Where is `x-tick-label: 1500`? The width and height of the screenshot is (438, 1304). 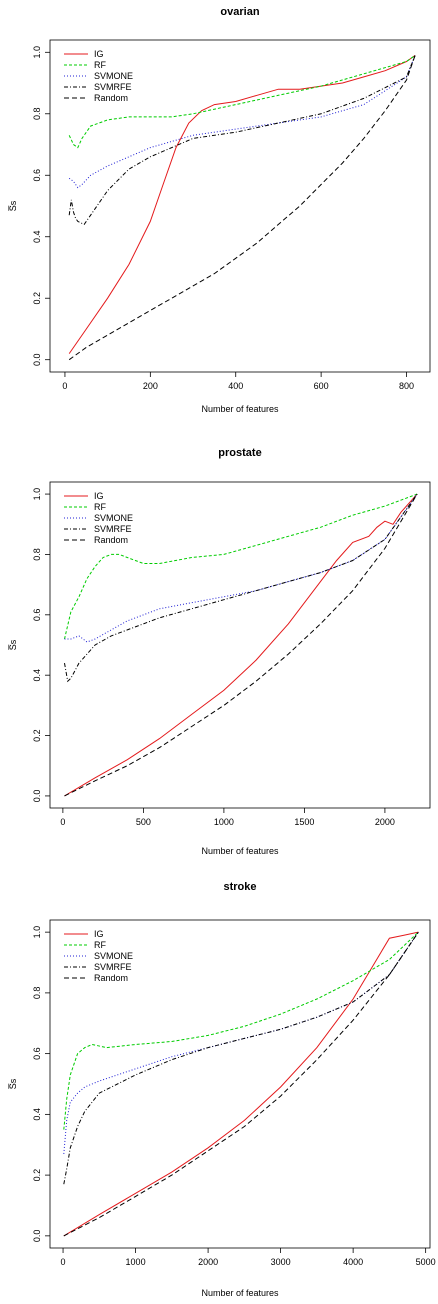
x-tick-label: 1500 is located at coordinates (304, 822).